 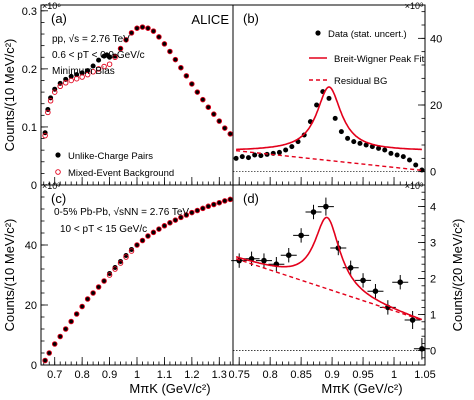 What do you see at coordinates (251, 198) in the screenshot?
I see `panel-label: (d)` at bounding box center [251, 198].